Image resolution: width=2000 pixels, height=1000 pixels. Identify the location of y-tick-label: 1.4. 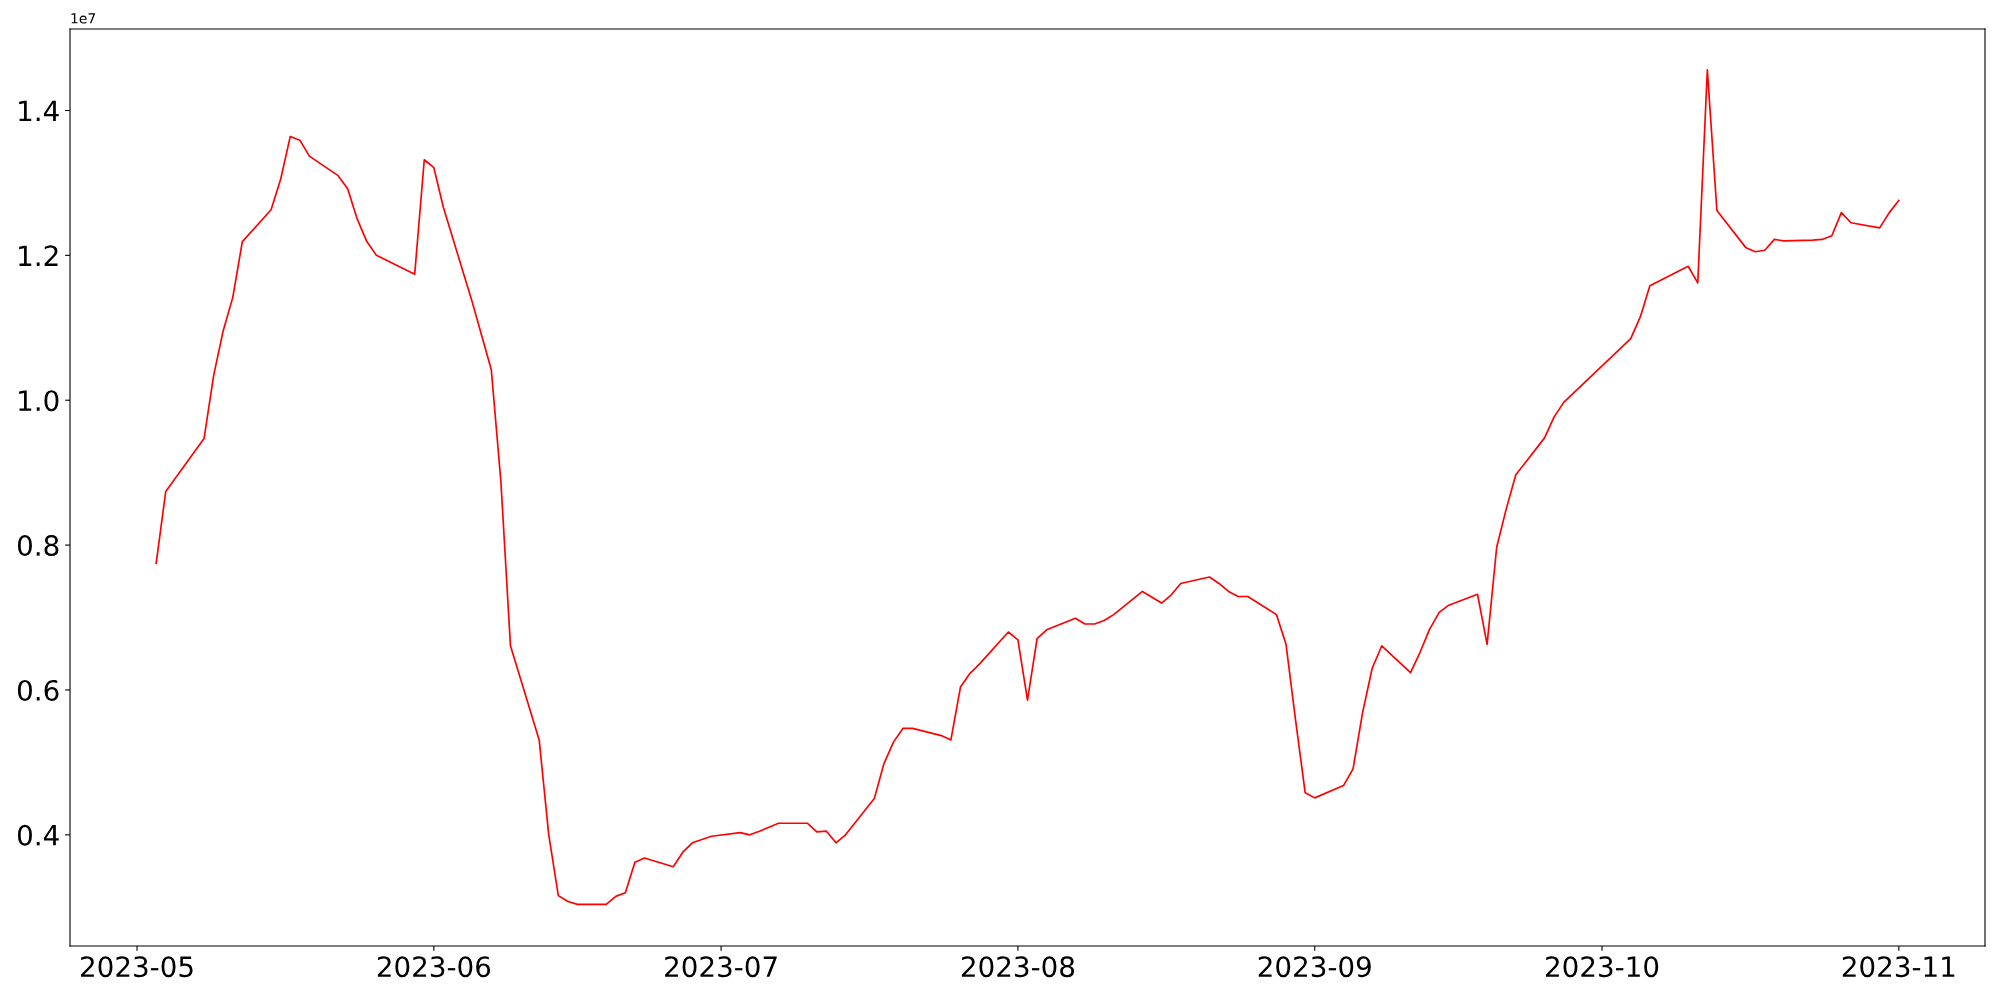
(39, 111).